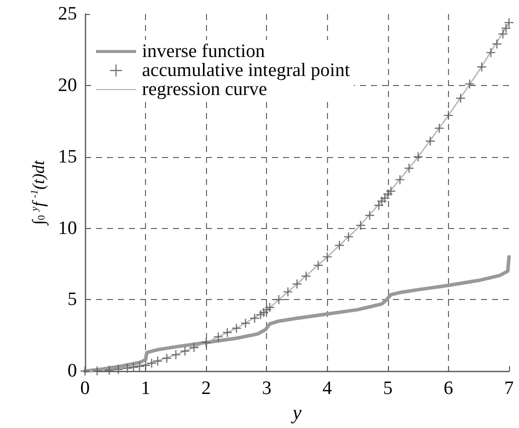 Image resolution: width=519 pixels, height=428 pixels. What do you see at coordinates (204, 51) in the screenshot?
I see `legend-label: inverse function` at bounding box center [204, 51].